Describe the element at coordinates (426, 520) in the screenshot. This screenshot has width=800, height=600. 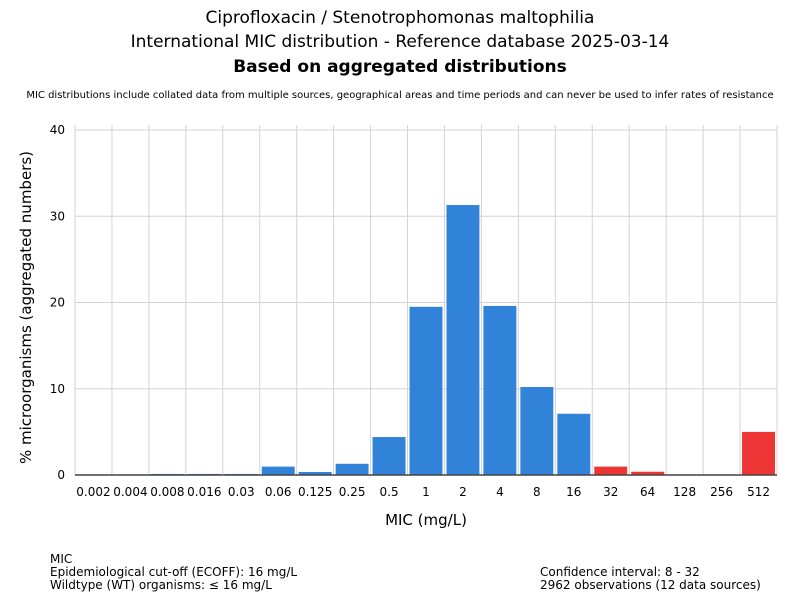
I see `x-axis-label: MIC (mg/L)` at that location.